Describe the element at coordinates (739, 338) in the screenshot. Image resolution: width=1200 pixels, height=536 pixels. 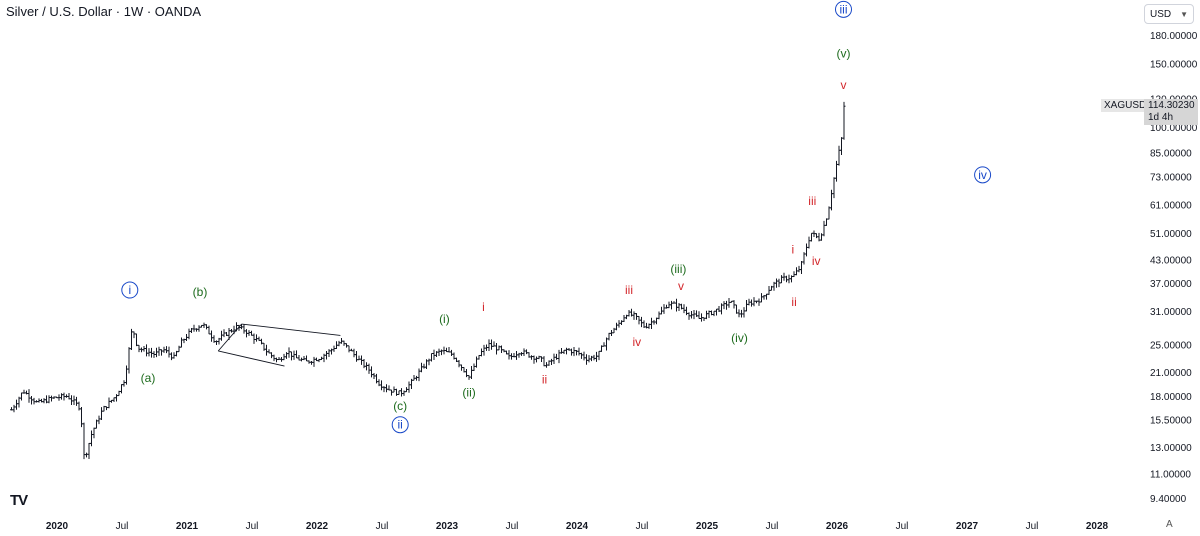
I see `wave-label: (iv)` at that location.